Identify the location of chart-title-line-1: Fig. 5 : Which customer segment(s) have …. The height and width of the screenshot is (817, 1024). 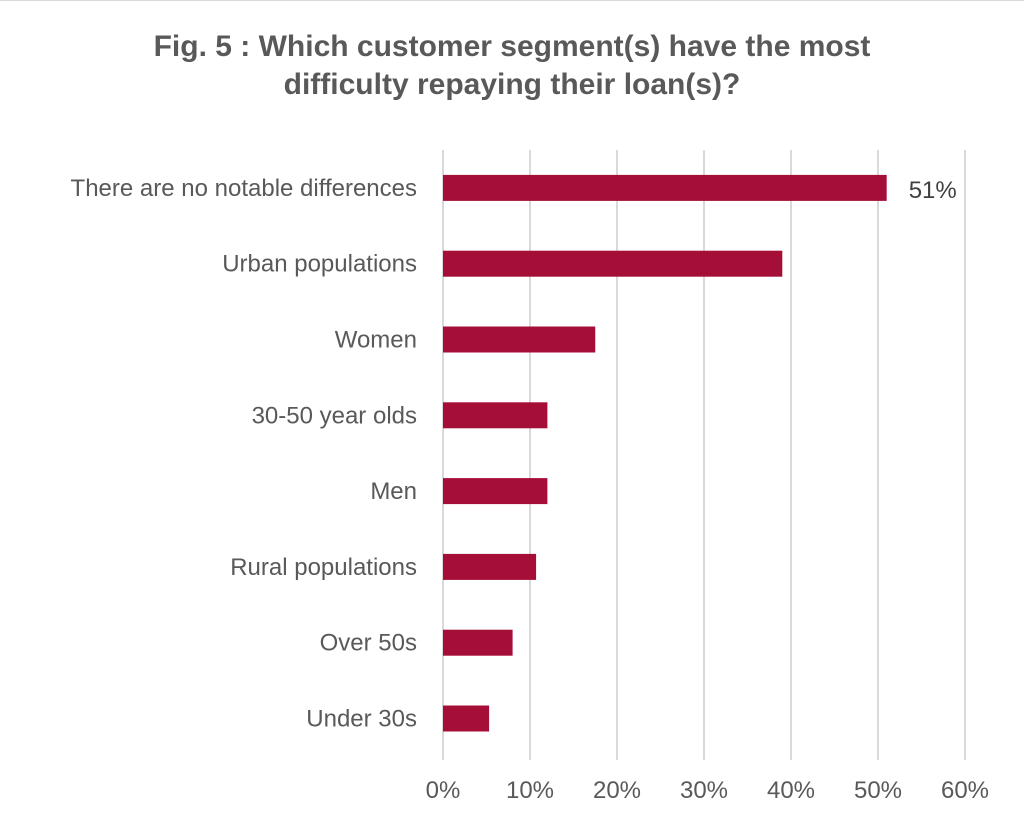
(512, 46).